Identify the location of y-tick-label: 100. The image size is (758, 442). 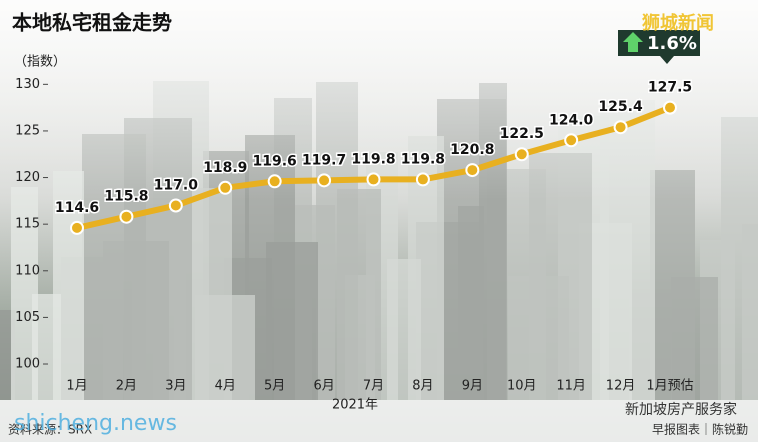
(27, 364).